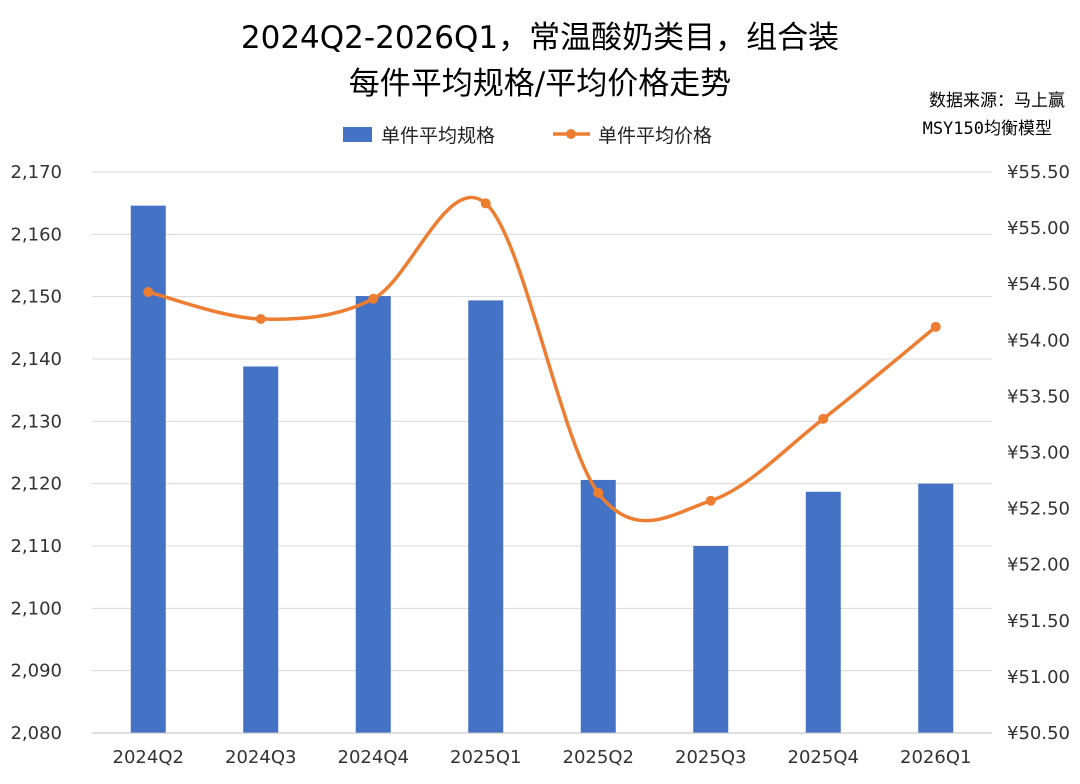  What do you see at coordinates (36, 671) in the screenshot?
I see `y-left-tick-label: 2,090` at bounding box center [36, 671].